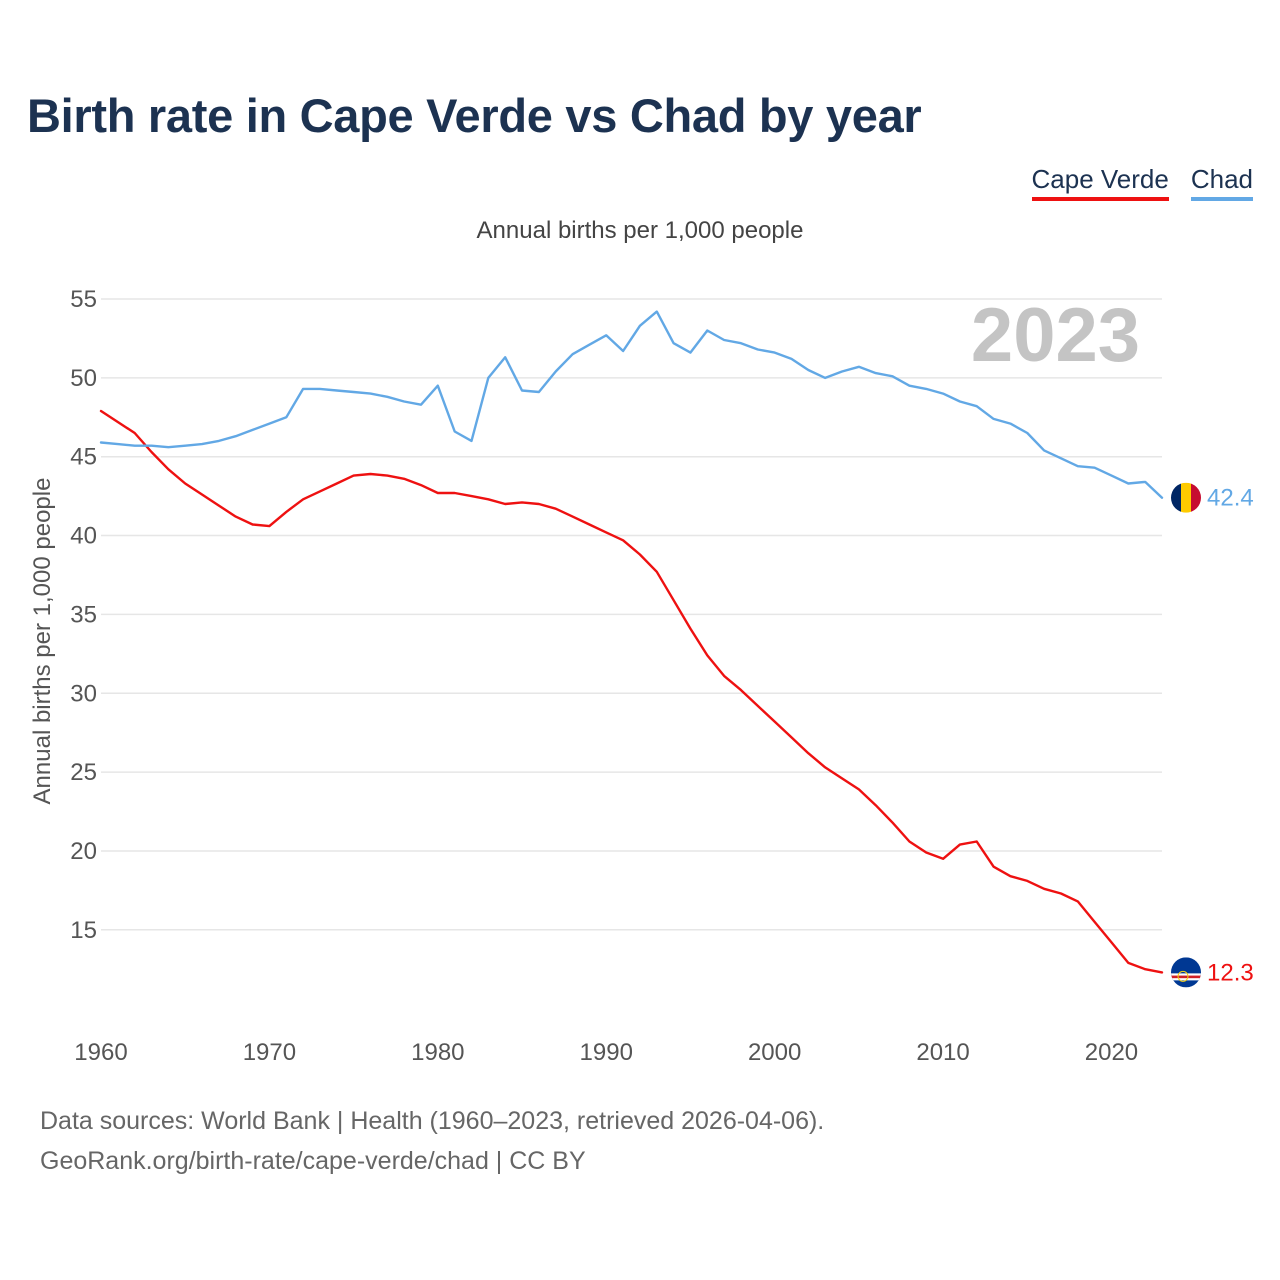 This screenshot has width=1280, height=1280. I want to click on cape-verde-flag-icon, so click(1186, 972).